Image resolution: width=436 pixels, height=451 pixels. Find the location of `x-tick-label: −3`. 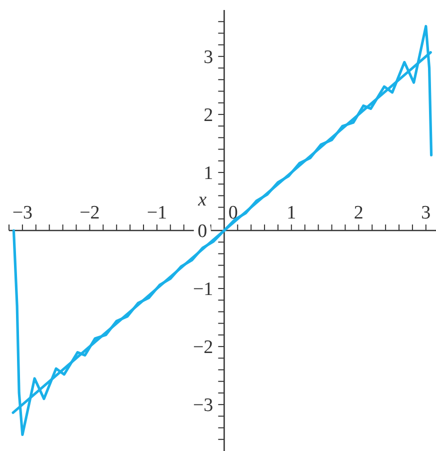

x-tick-label: −3 is located at coordinates (22, 213).